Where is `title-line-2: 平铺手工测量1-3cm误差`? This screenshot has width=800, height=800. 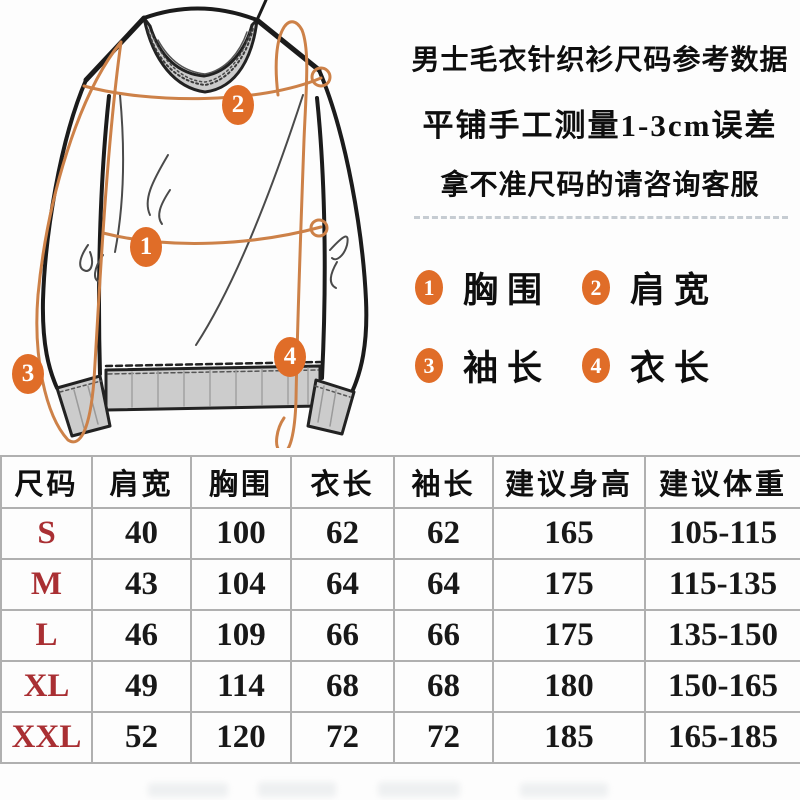
title-line-2: 平铺手工测量1-3cm误差 is located at coordinates (600, 125).